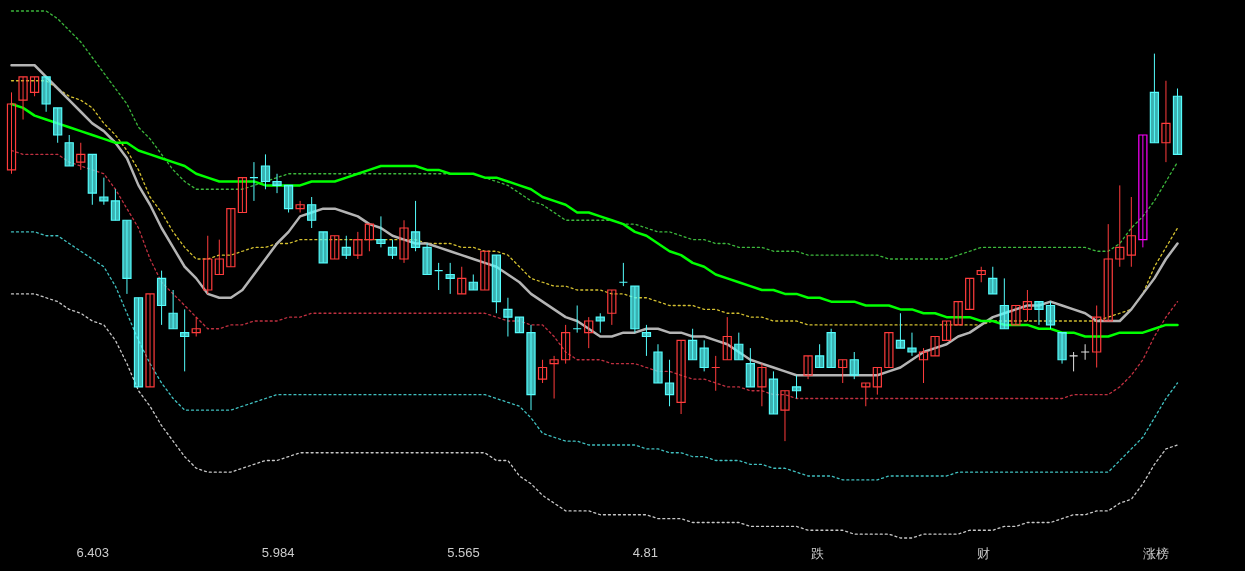 The width and height of the screenshot is (1245, 571). Describe the element at coordinates (1155, 554) in the screenshot. I see `text: 涨榜` at that location.